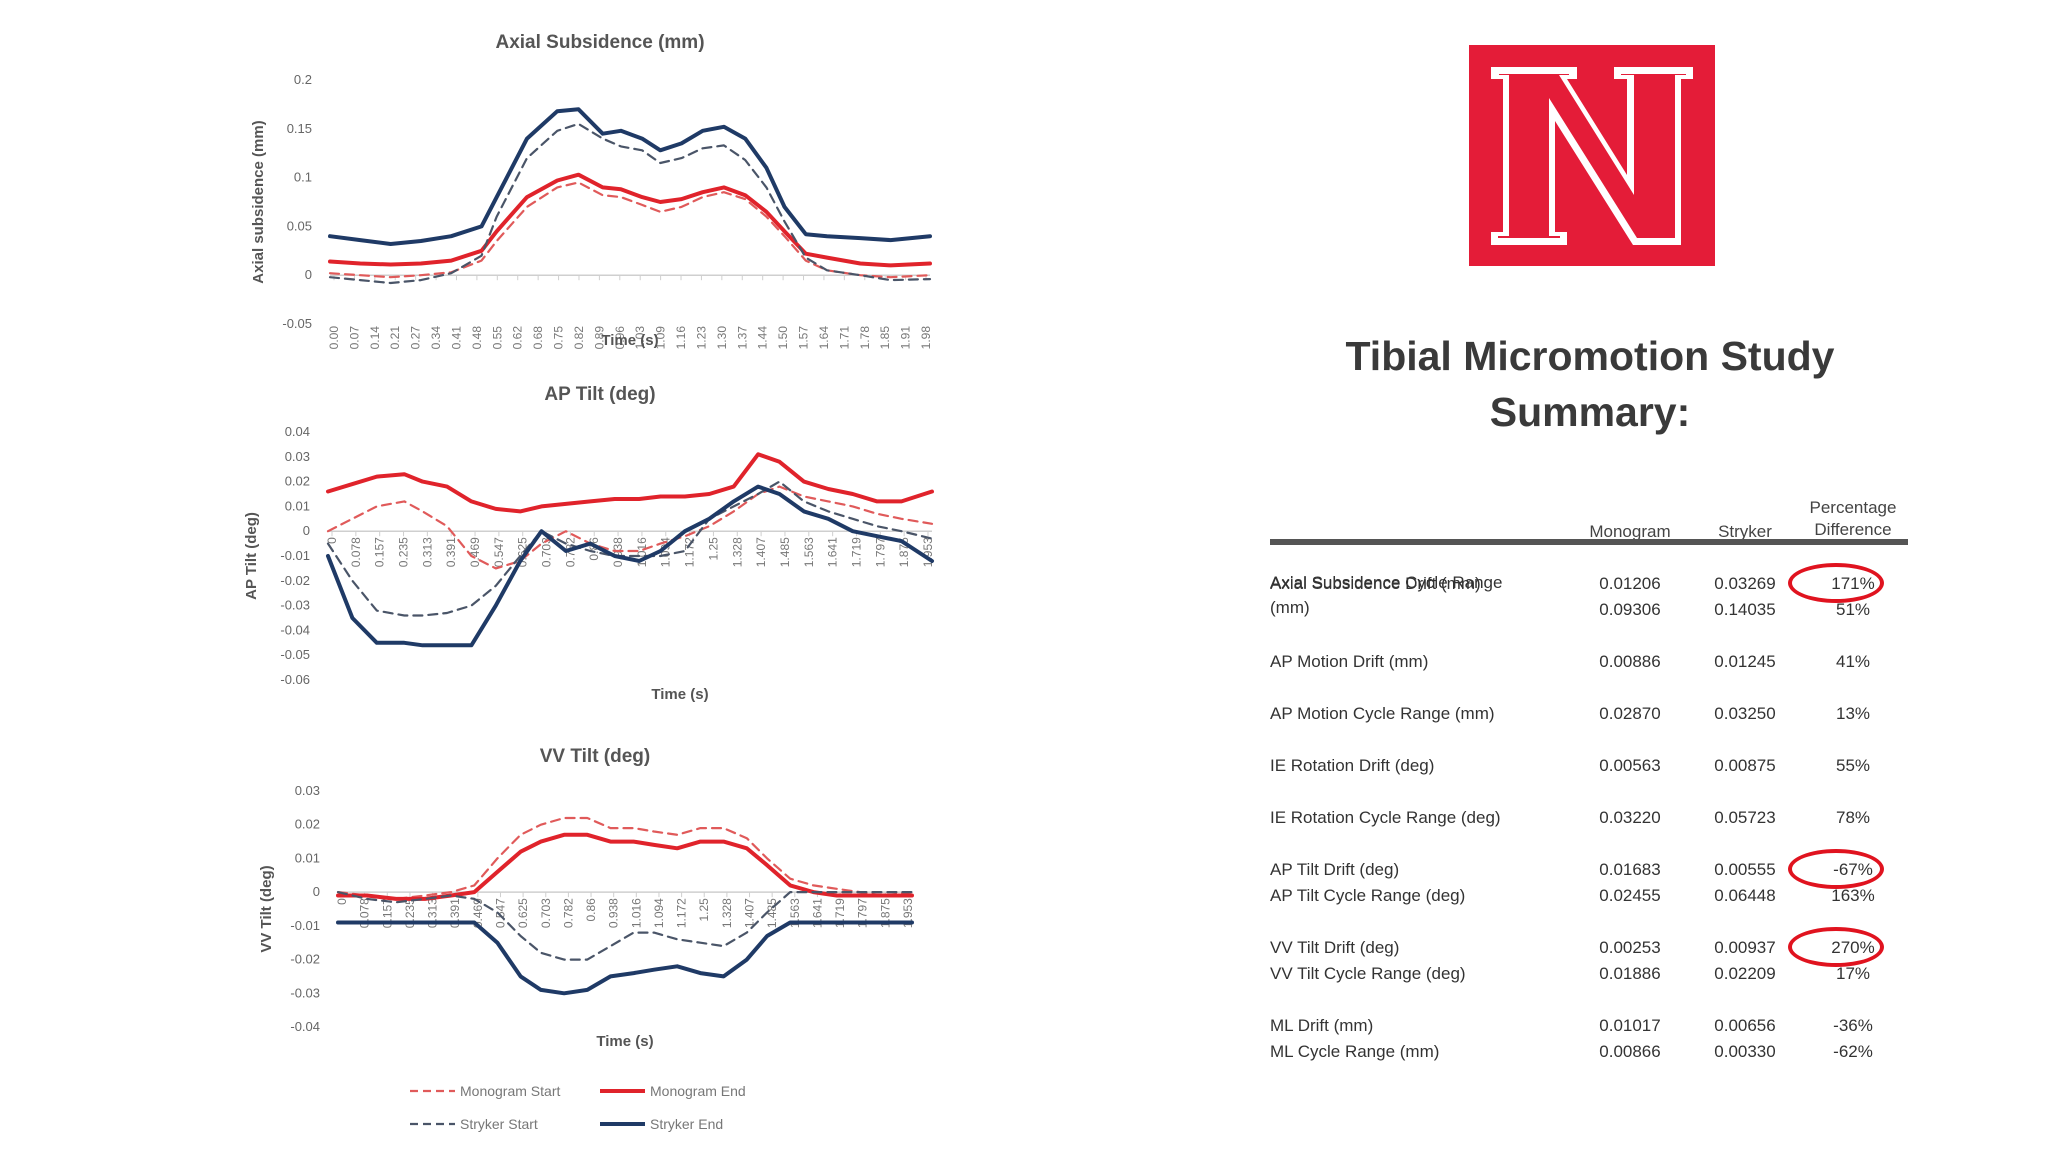  Describe the element at coordinates (1745, 817) in the screenshot. I see `stryker-value: 0.05723` at that location.